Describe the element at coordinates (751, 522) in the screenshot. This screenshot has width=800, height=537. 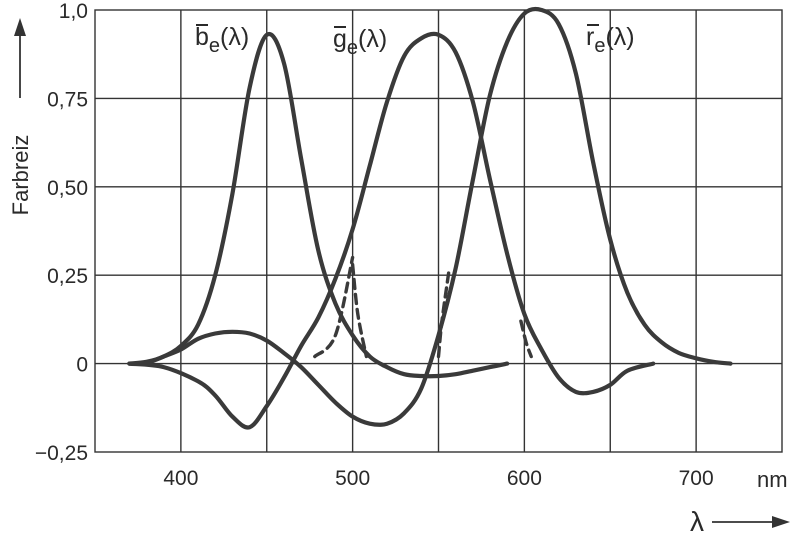
I see `x-axis-arrow` at that location.